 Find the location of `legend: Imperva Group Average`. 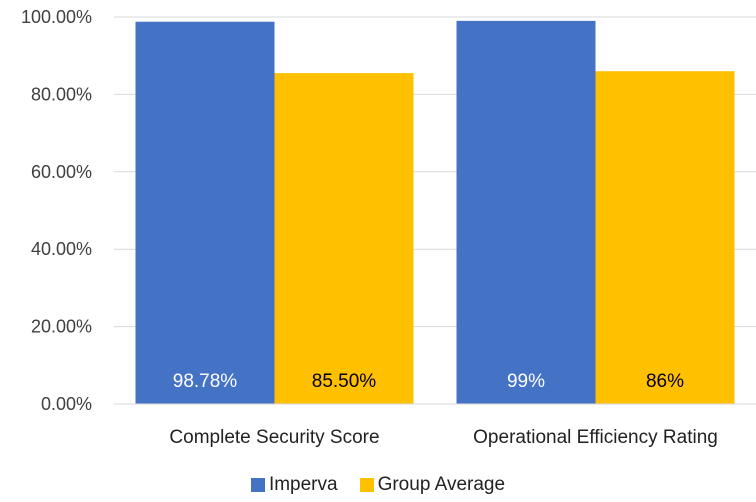

legend: Imperva Group Average is located at coordinates (378, 485).